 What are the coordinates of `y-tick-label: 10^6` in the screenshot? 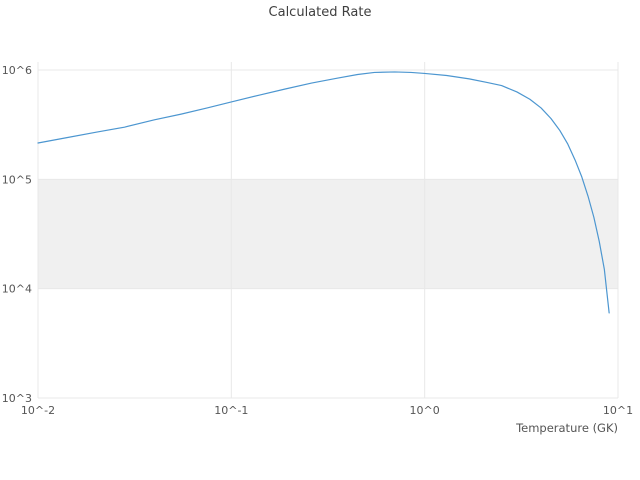 It's located at (17, 70).